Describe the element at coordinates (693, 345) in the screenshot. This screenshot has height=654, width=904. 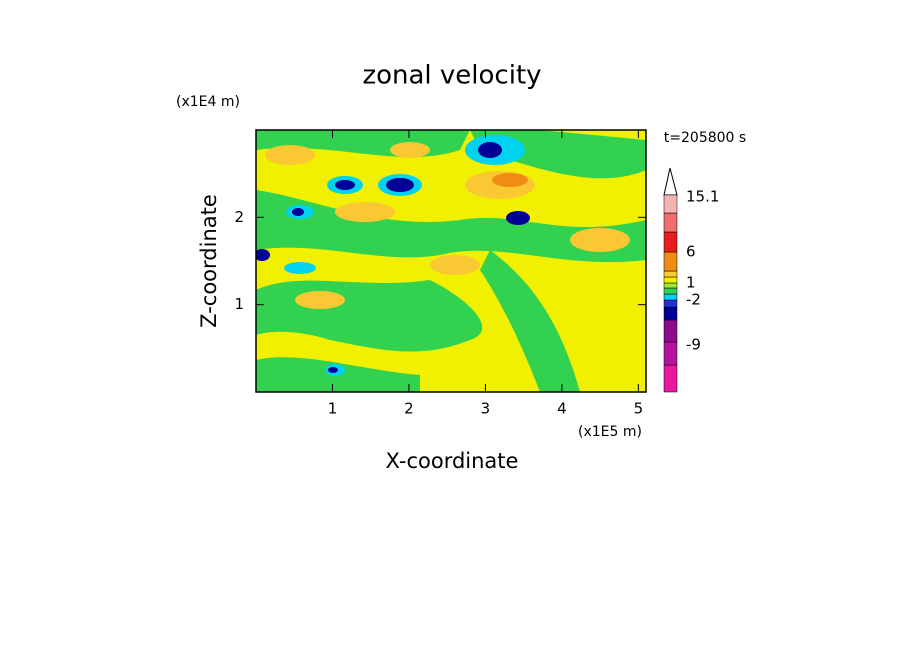
I see `colorbar-tick-label: -9` at that location.